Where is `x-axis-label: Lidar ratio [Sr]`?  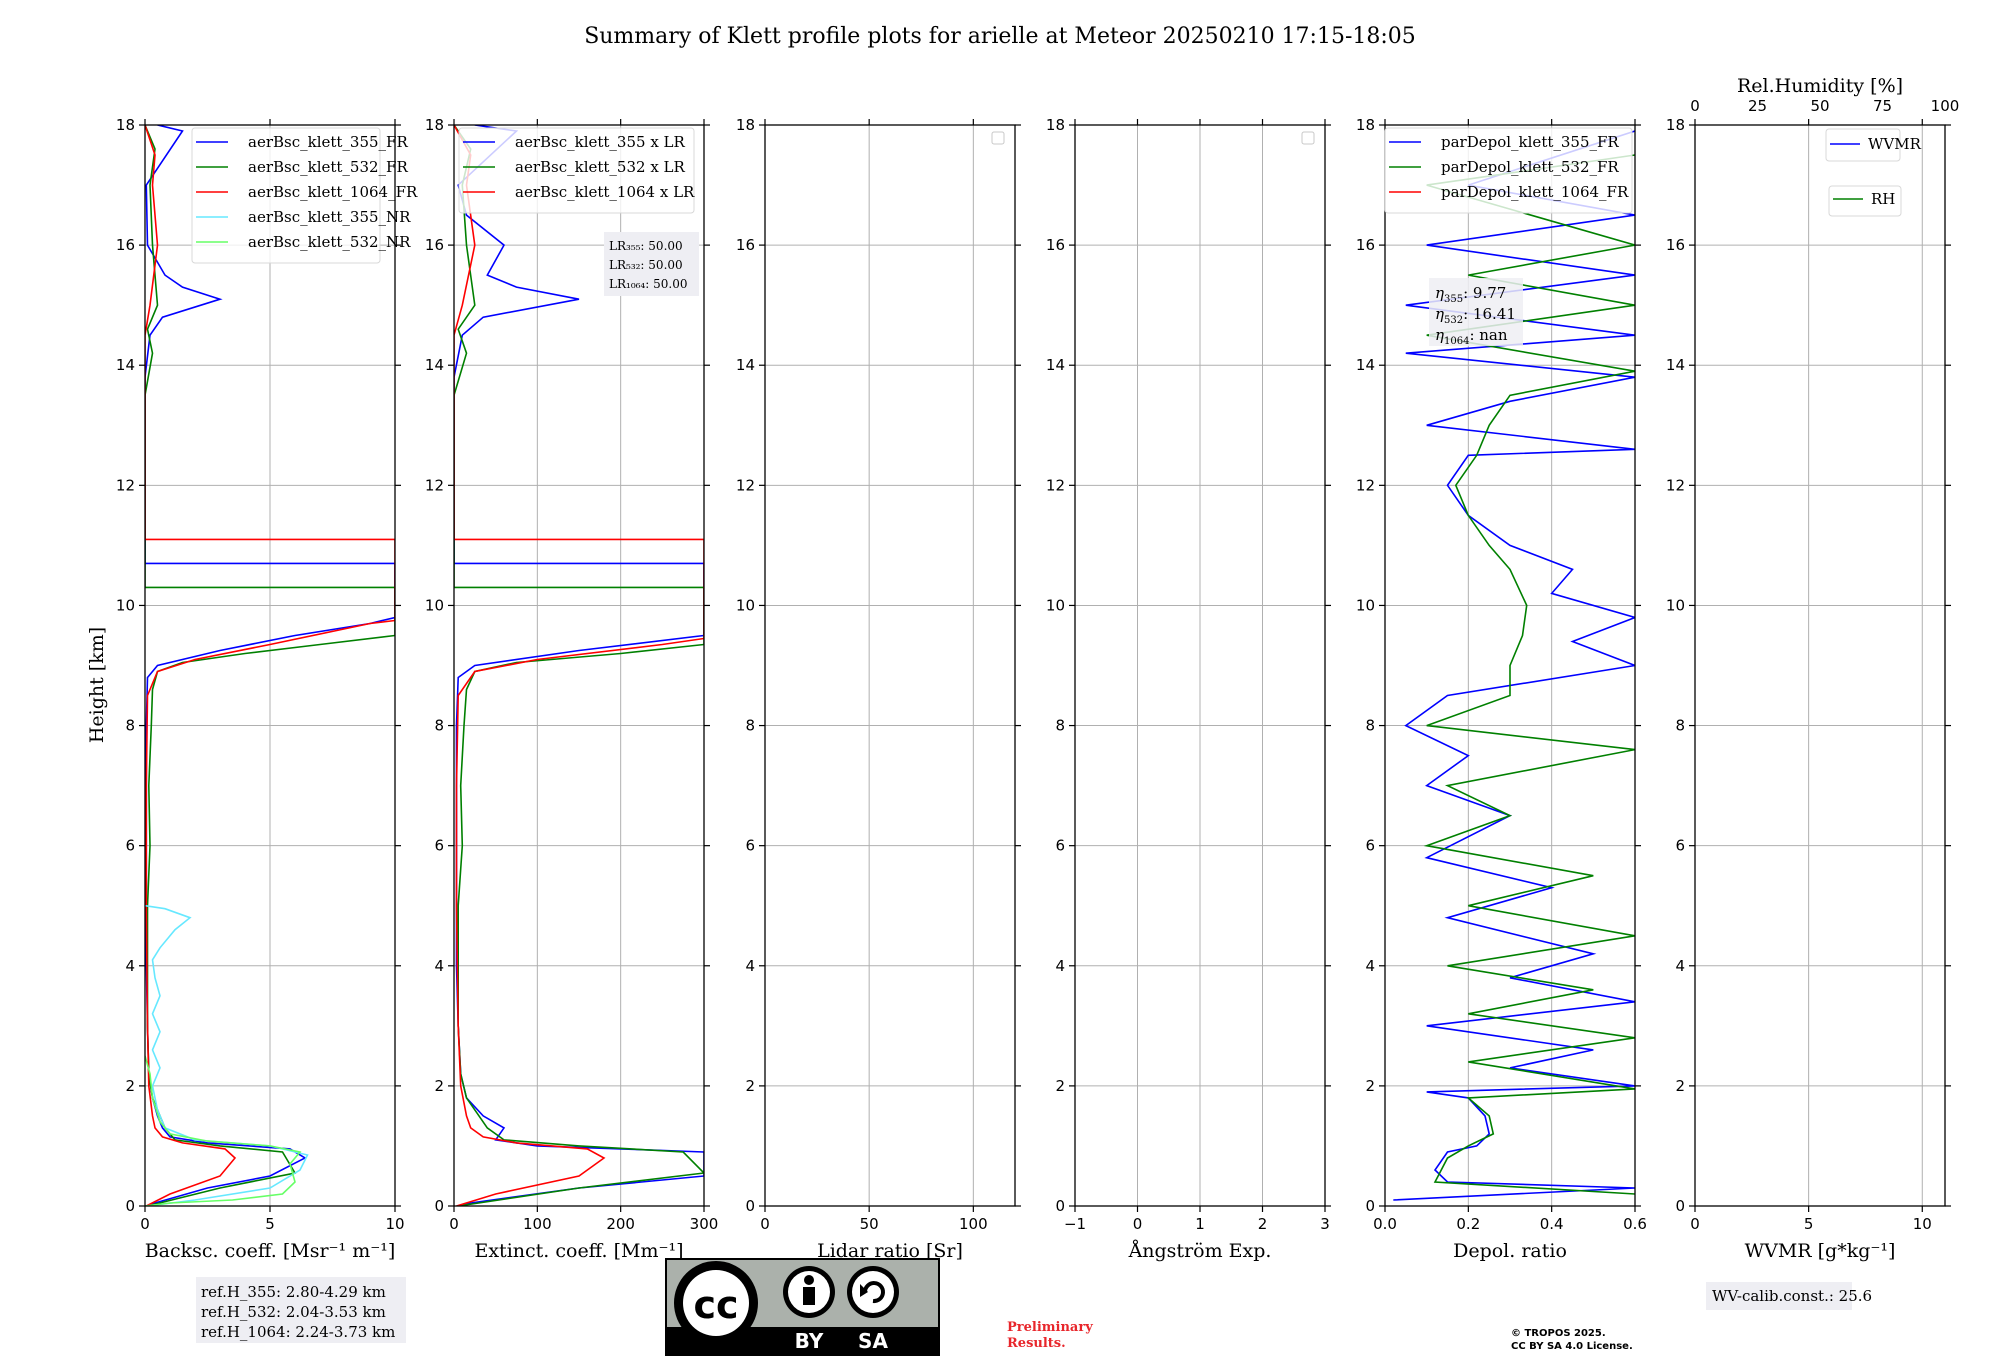 x-axis-label: Lidar ratio [Sr] is located at coordinates (890, 1251).